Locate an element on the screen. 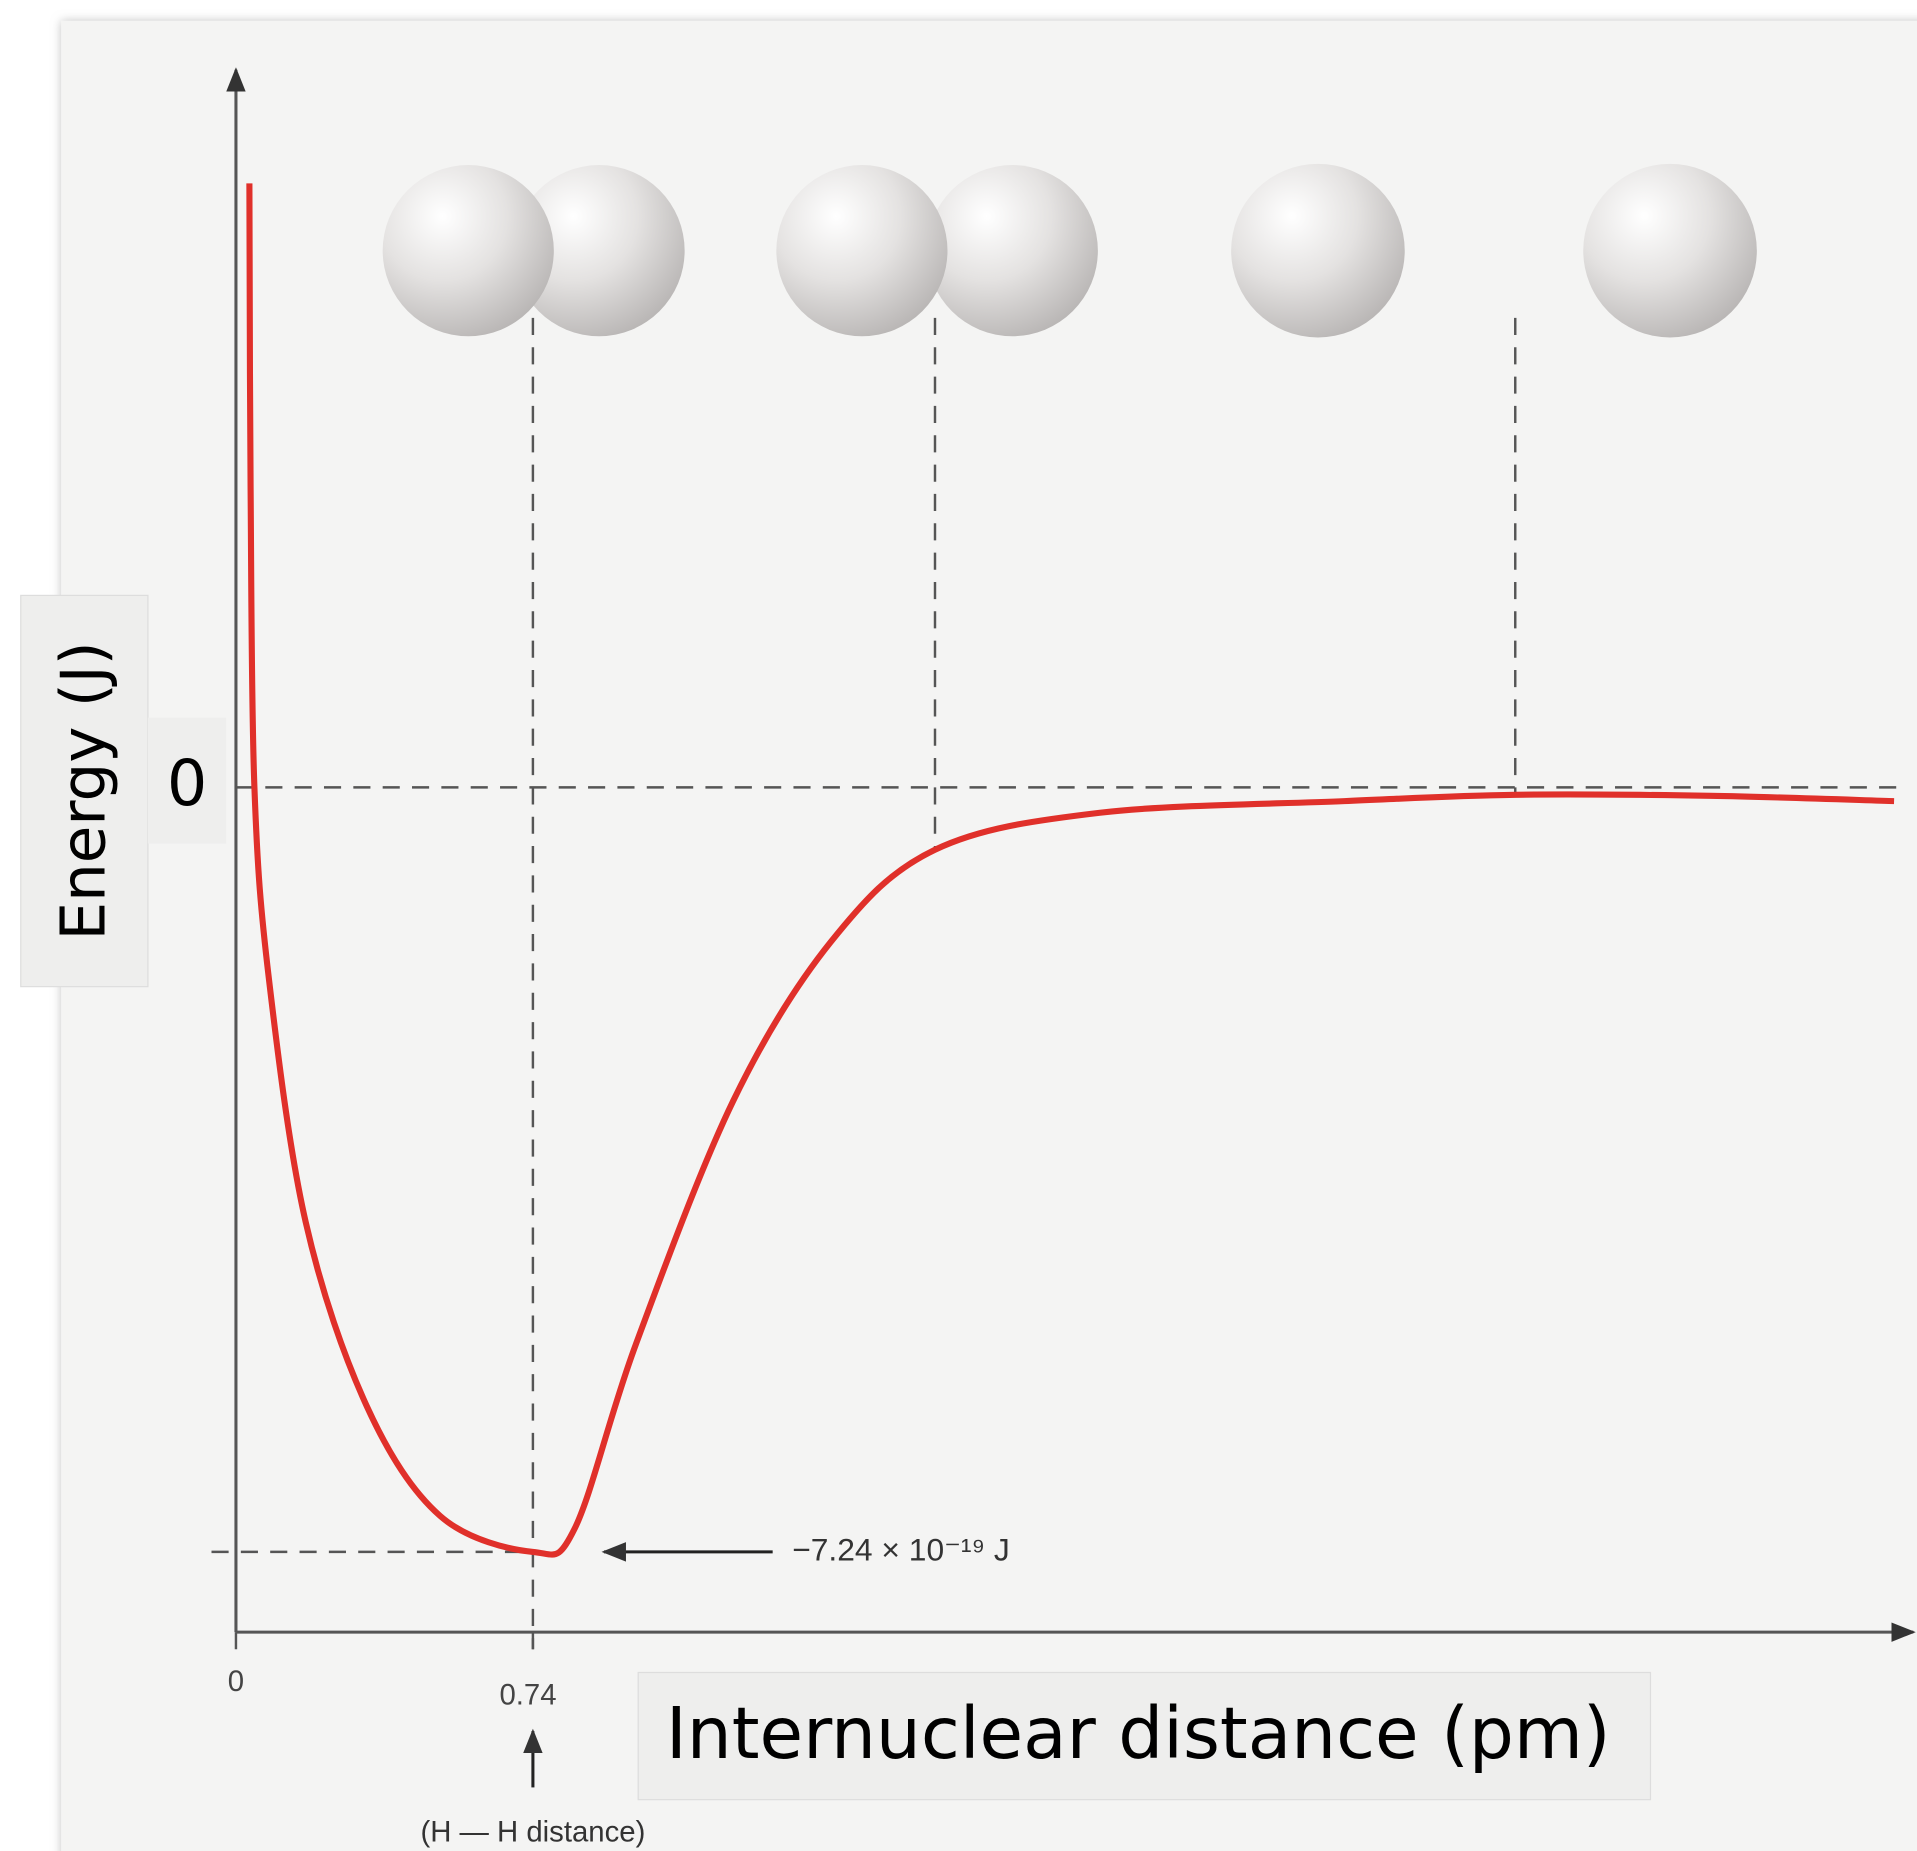 Image resolution: width=1917 pixels, height=1851 pixels. y-tick-box is located at coordinates (187, 780).